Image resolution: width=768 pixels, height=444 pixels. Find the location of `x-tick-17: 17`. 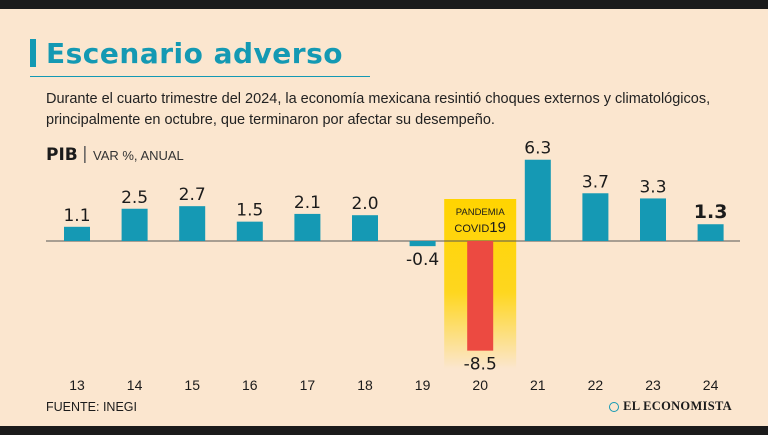

x-tick-17: 17 is located at coordinates (308, 385).